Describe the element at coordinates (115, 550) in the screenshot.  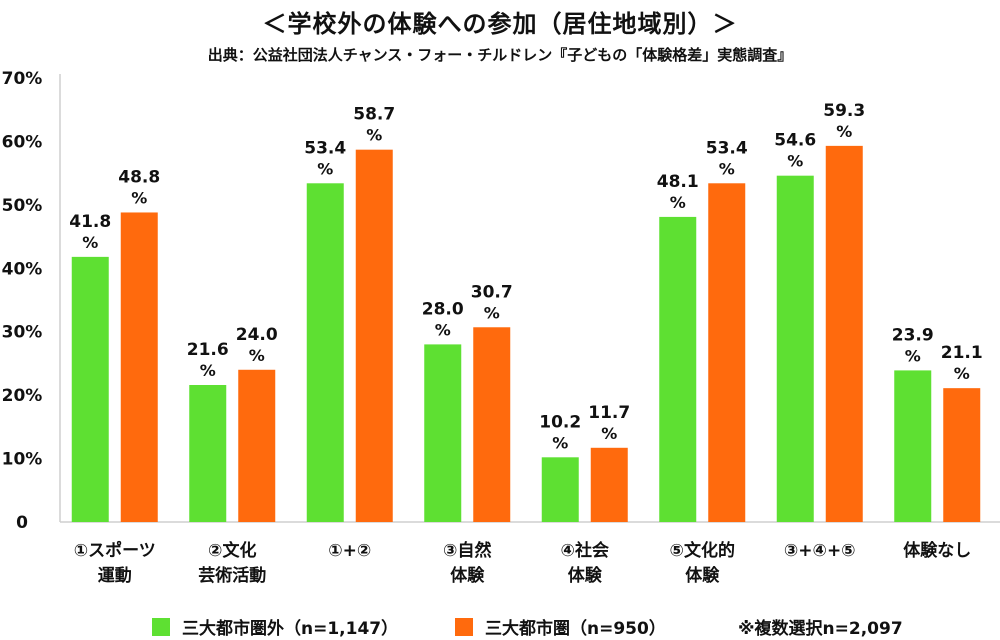
I see `x-category-label: ①スポーツ` at that location.